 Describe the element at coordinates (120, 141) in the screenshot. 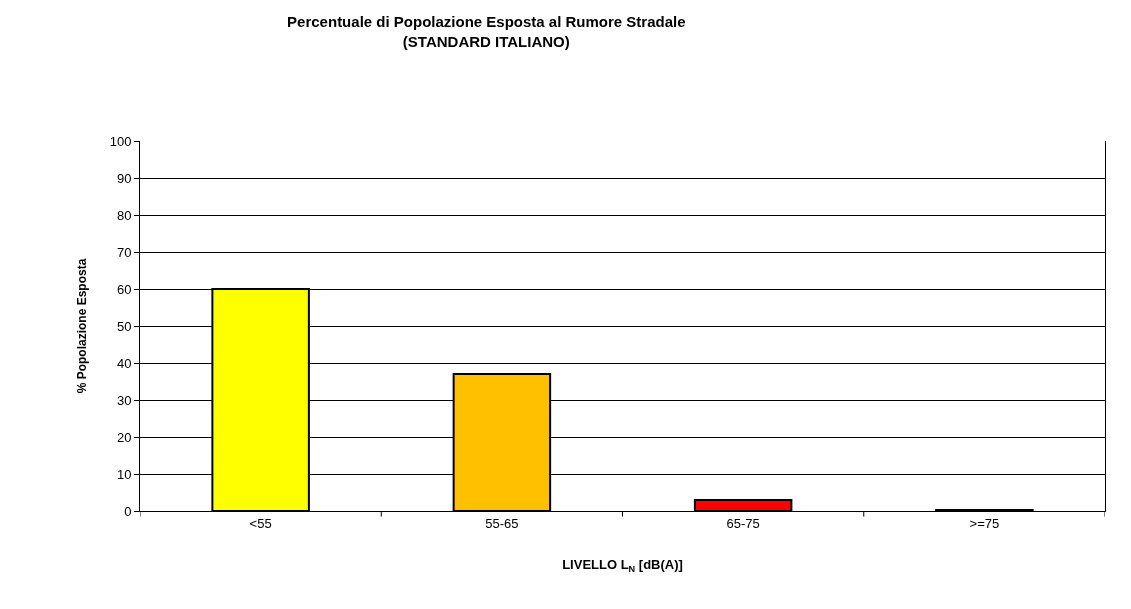

I see `y-tick-label: 100` at that location.